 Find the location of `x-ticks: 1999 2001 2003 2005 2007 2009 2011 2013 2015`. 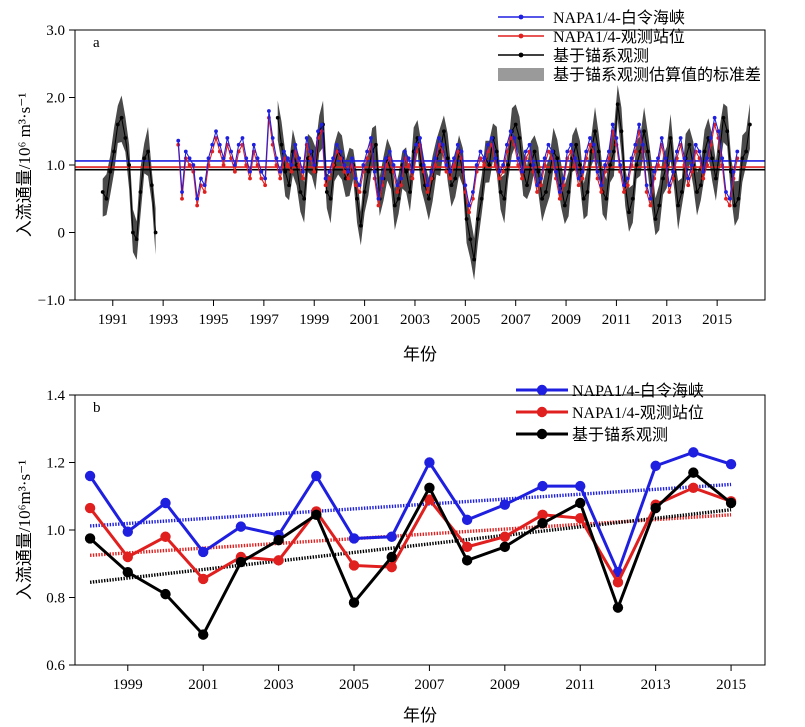

x-ticks: 1999 2001 2003 2005 2007 2009 2011 2013 2015 is located at coordinates (429, 679).